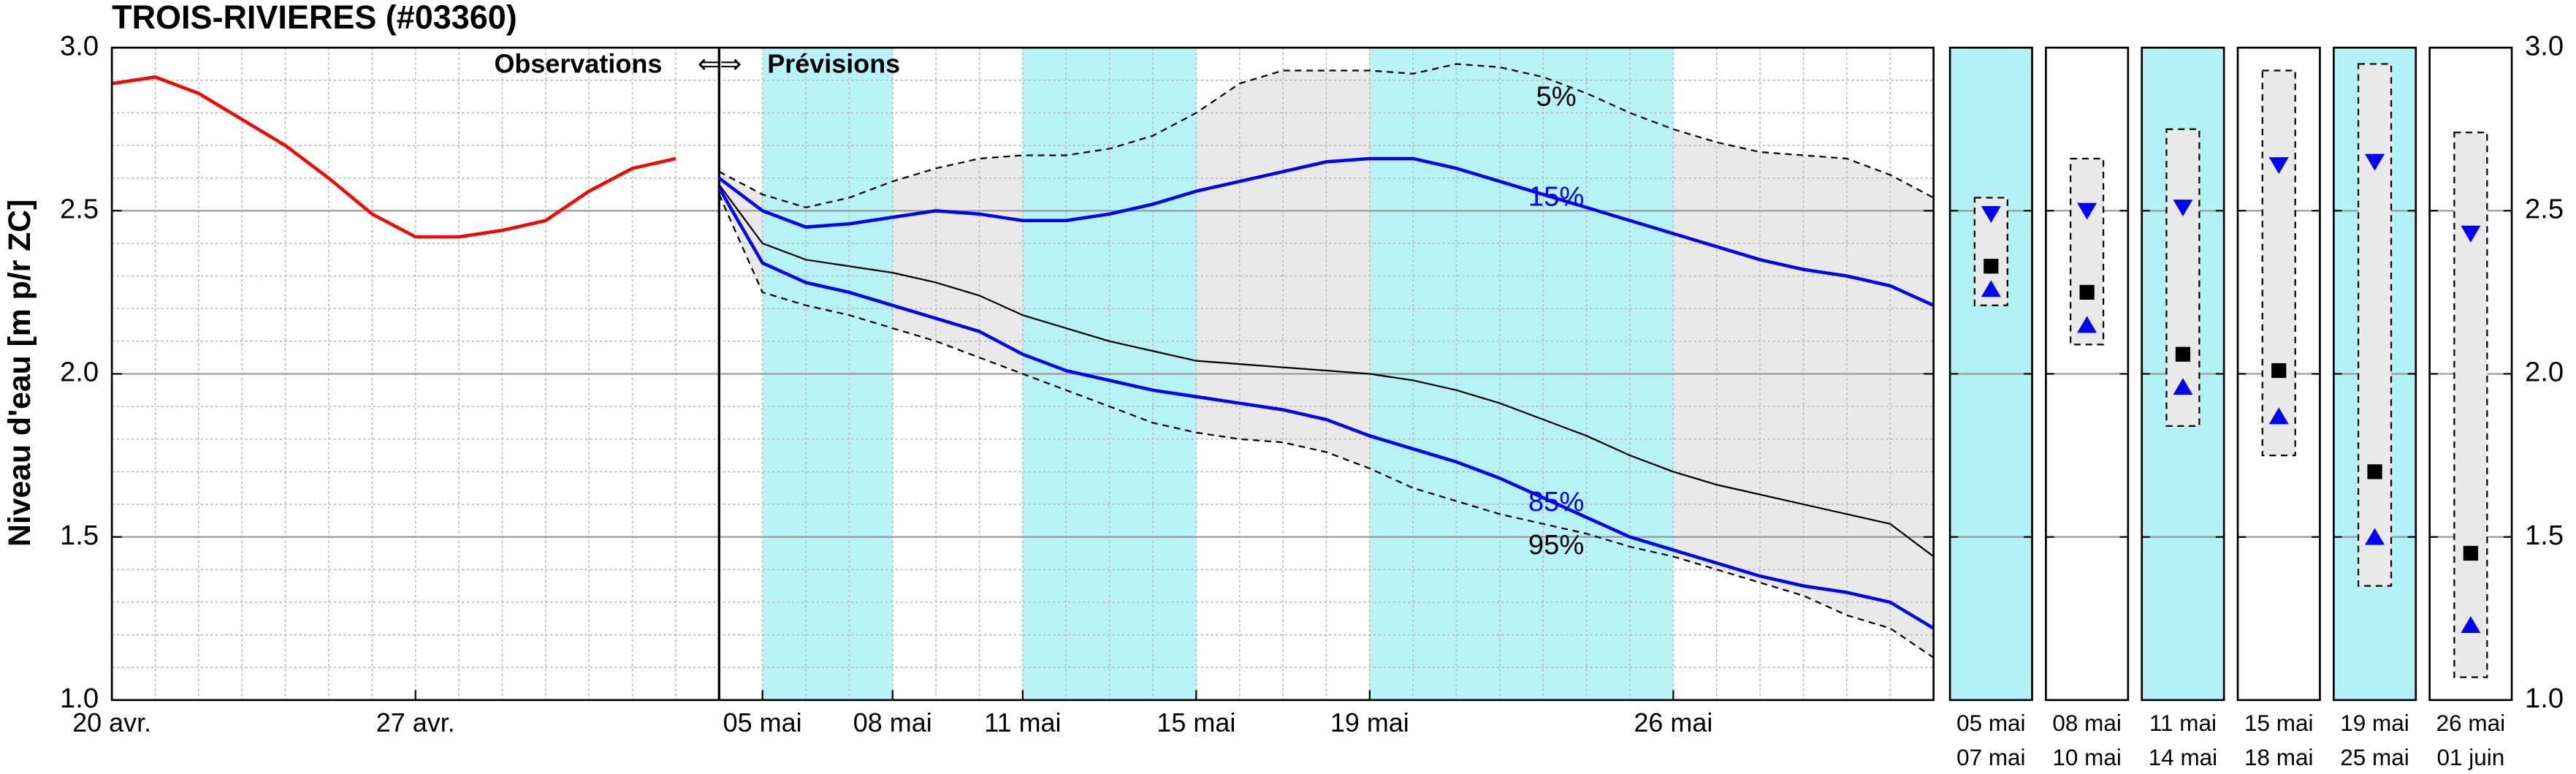  What do you see at coordinates (314, 18) in the screenshot?
I see `chart-title: TROIS-RIVIERES (#03360)` at bounding box center [314, 18].